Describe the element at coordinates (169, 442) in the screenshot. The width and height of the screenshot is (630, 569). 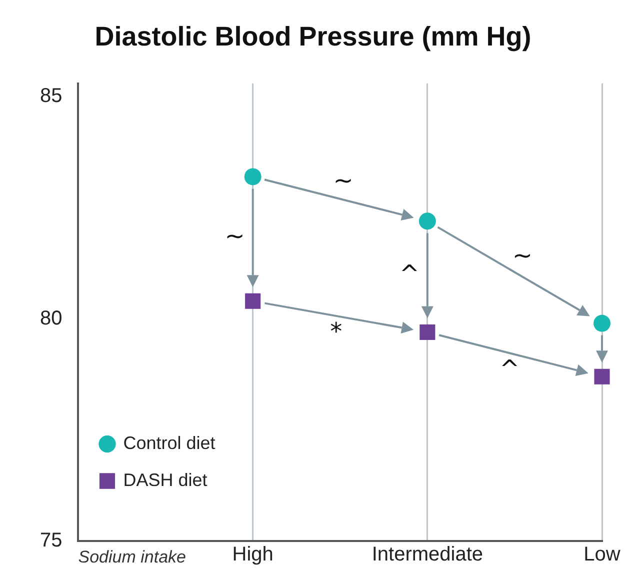
I see `legend-label: Control diet` at that location.